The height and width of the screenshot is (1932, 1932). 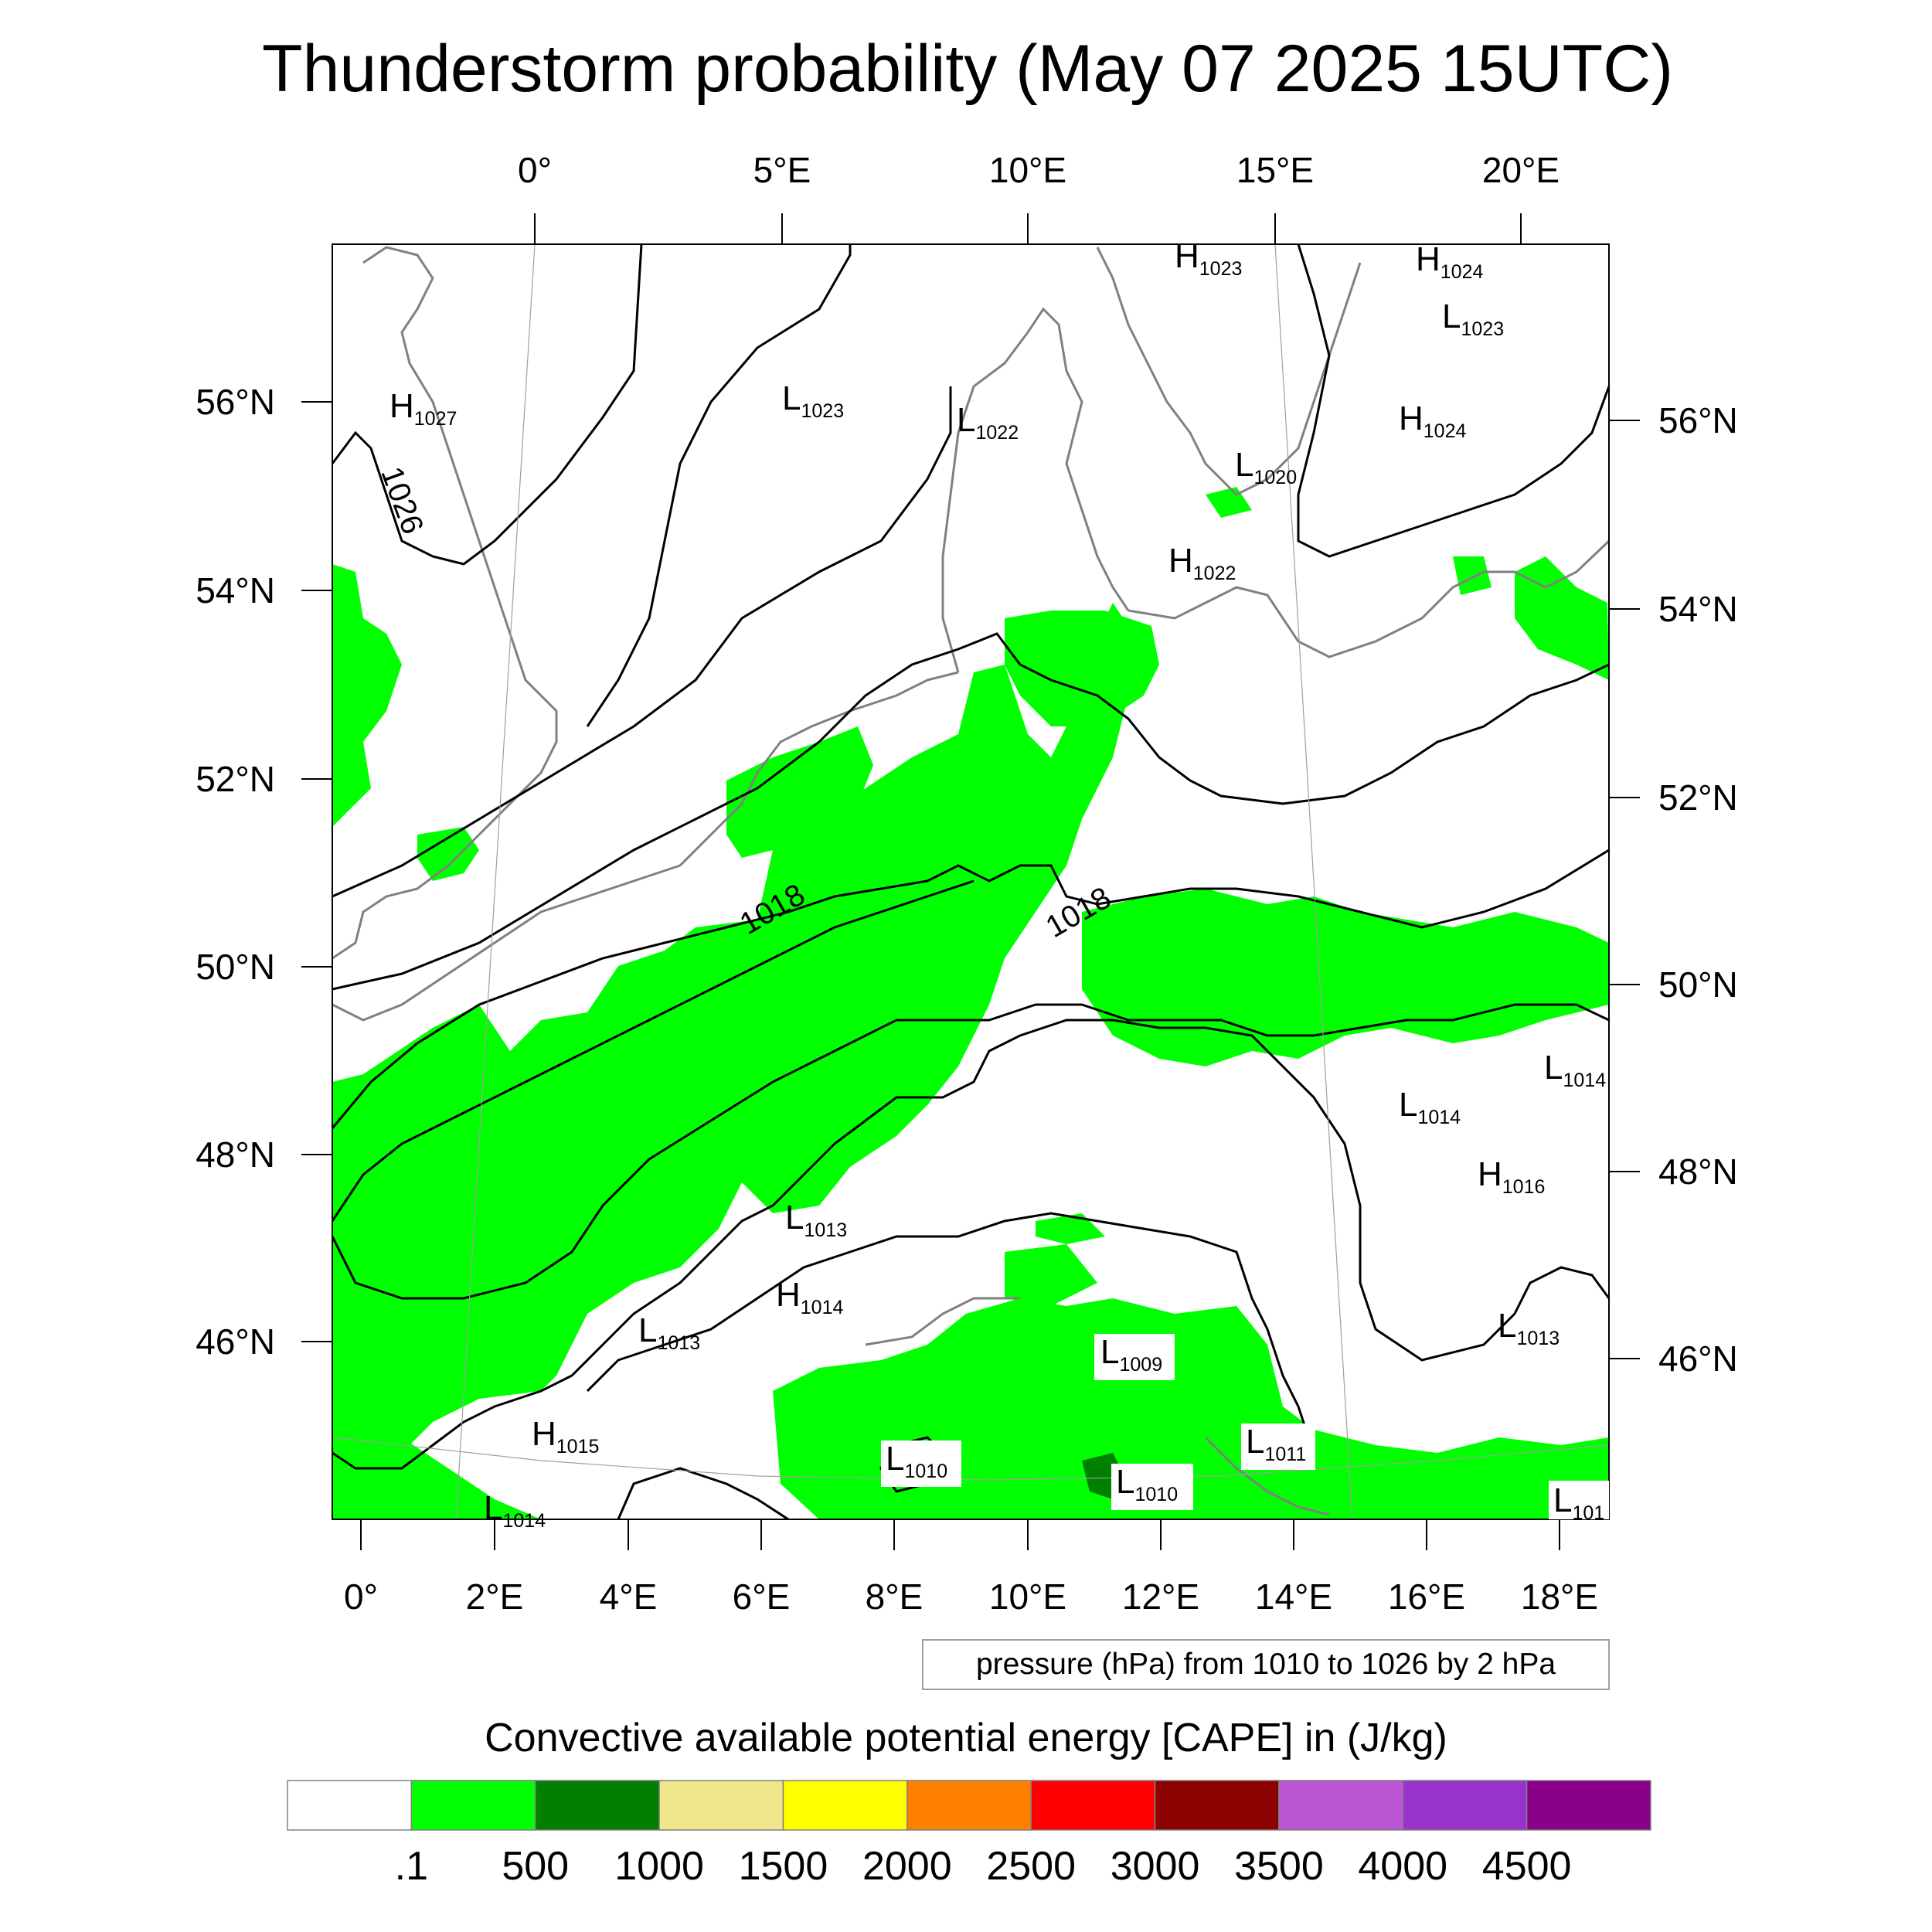 What do you see at coordinates (782, 170) in the screenshot?
I see `top-lon-label: 5°E` at bounding box center [782, 170].